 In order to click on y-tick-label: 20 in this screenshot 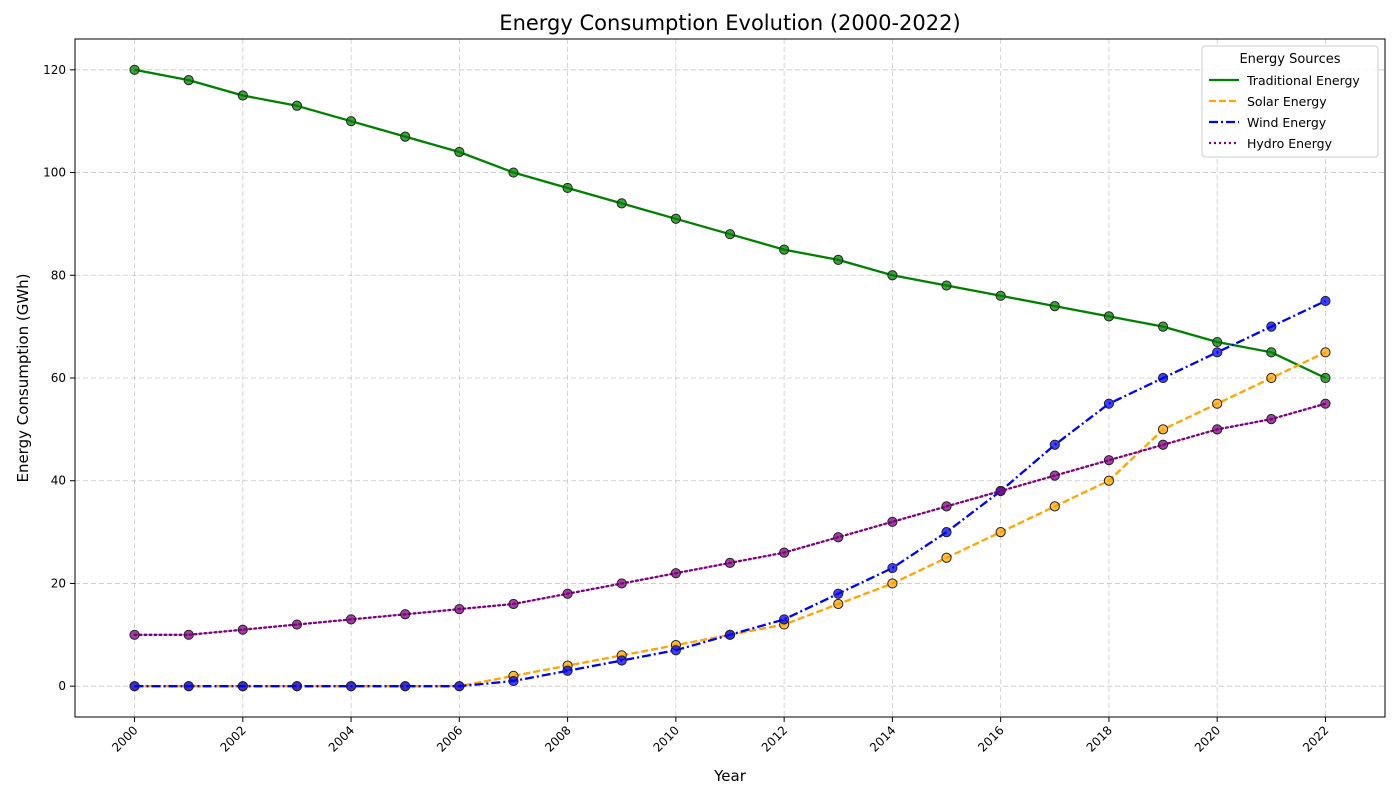, I will do `click(58, 583)`.